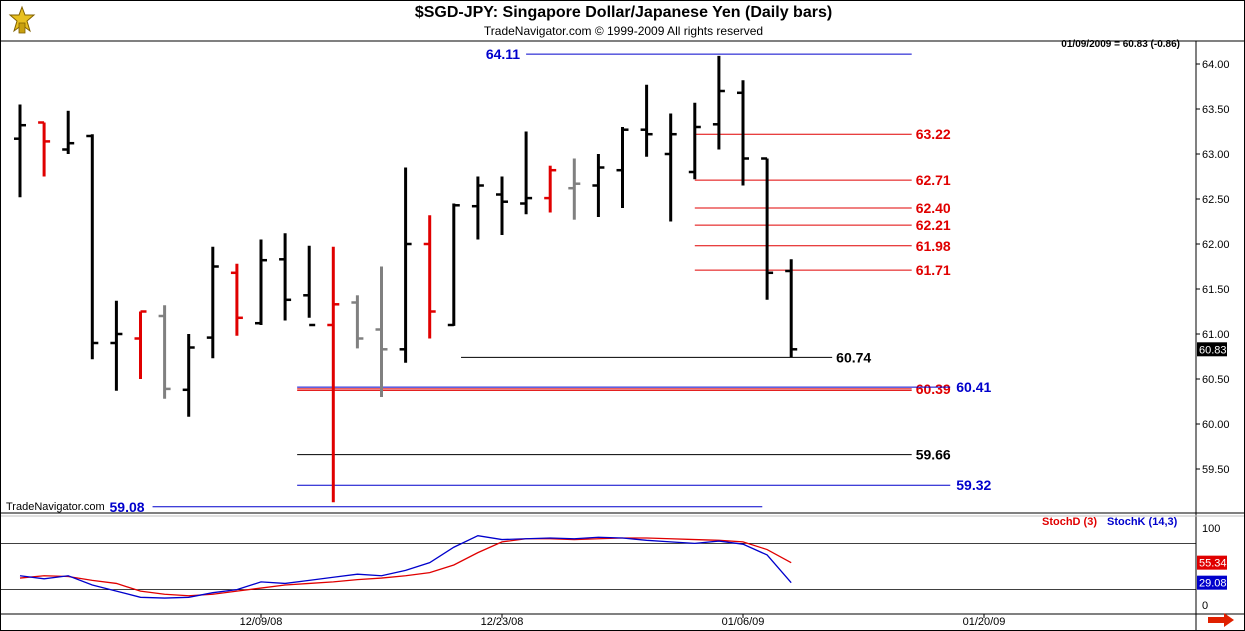 The image size is (1245, 631). I want to click on level-label: 60.41, so click(973, 387).